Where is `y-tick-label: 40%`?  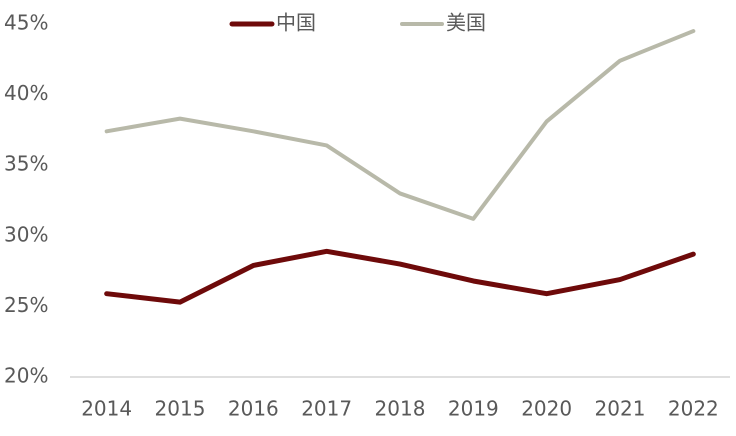
y-tick-label: 40% is located at coordinates (26, 93).